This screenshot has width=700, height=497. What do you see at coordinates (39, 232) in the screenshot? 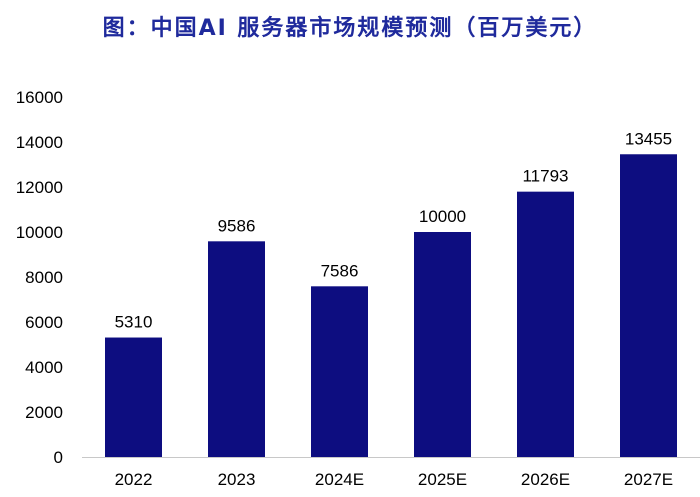
I see `y-tick-label-10000: 10000` at bounding box center [39, 232].